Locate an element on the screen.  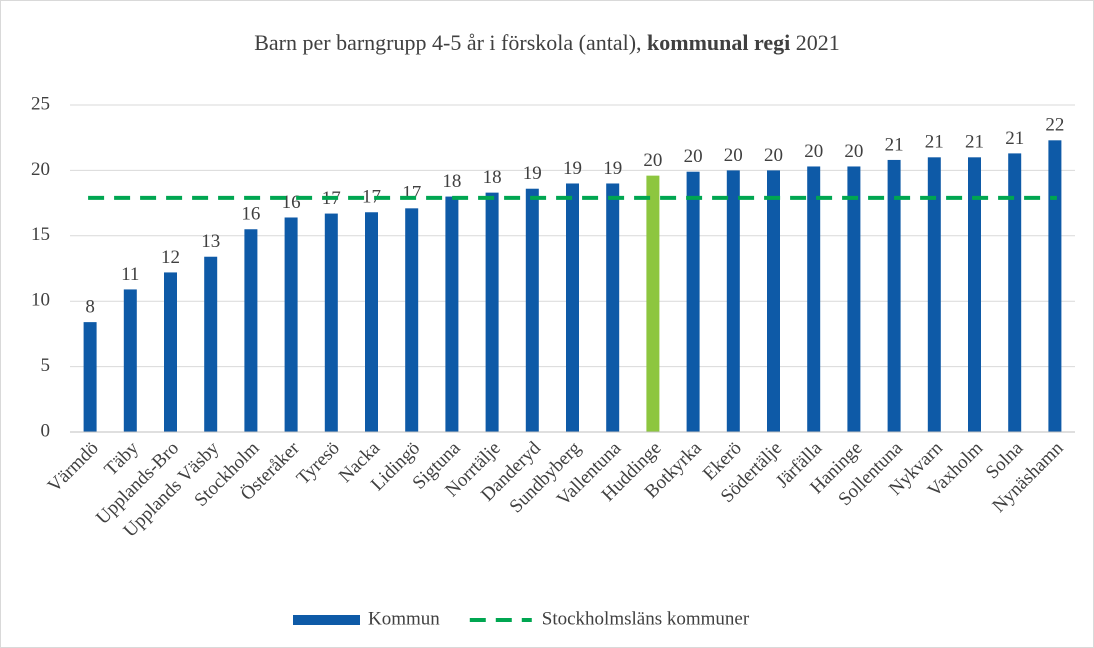
data-label: 22 is located at coordinates (1054, 125).